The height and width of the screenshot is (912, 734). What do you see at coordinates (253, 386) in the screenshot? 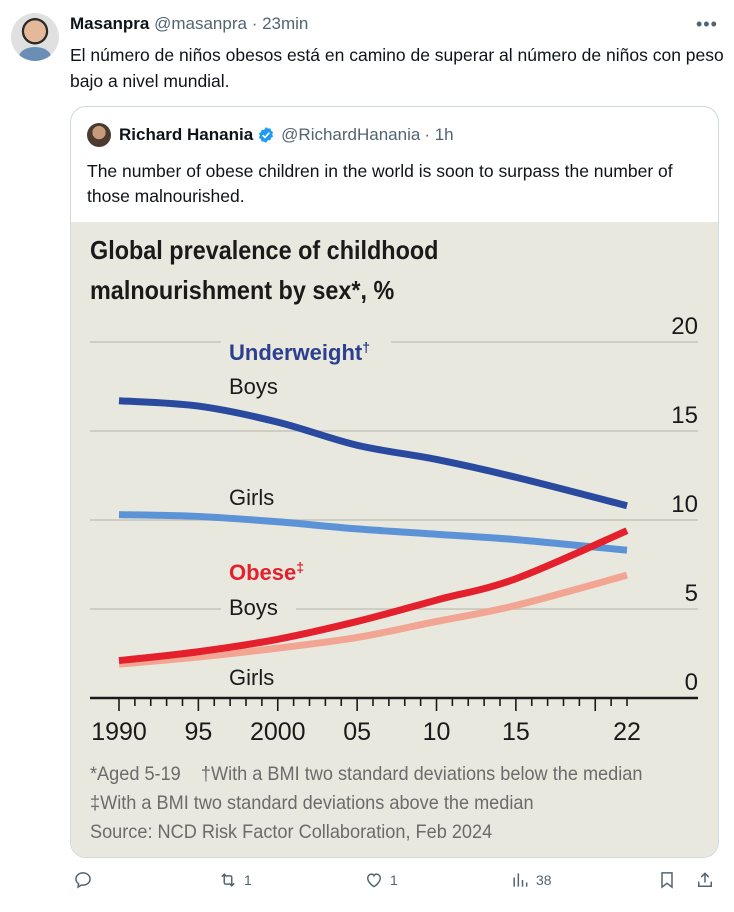
I see `label-underweight-boys: Boys` at bounding box center [253, 386].